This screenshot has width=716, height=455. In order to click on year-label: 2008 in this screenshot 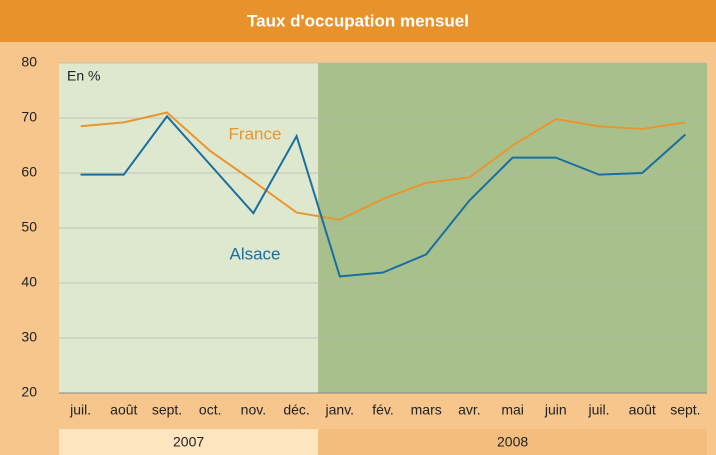, I will do `click(512, 442)`.